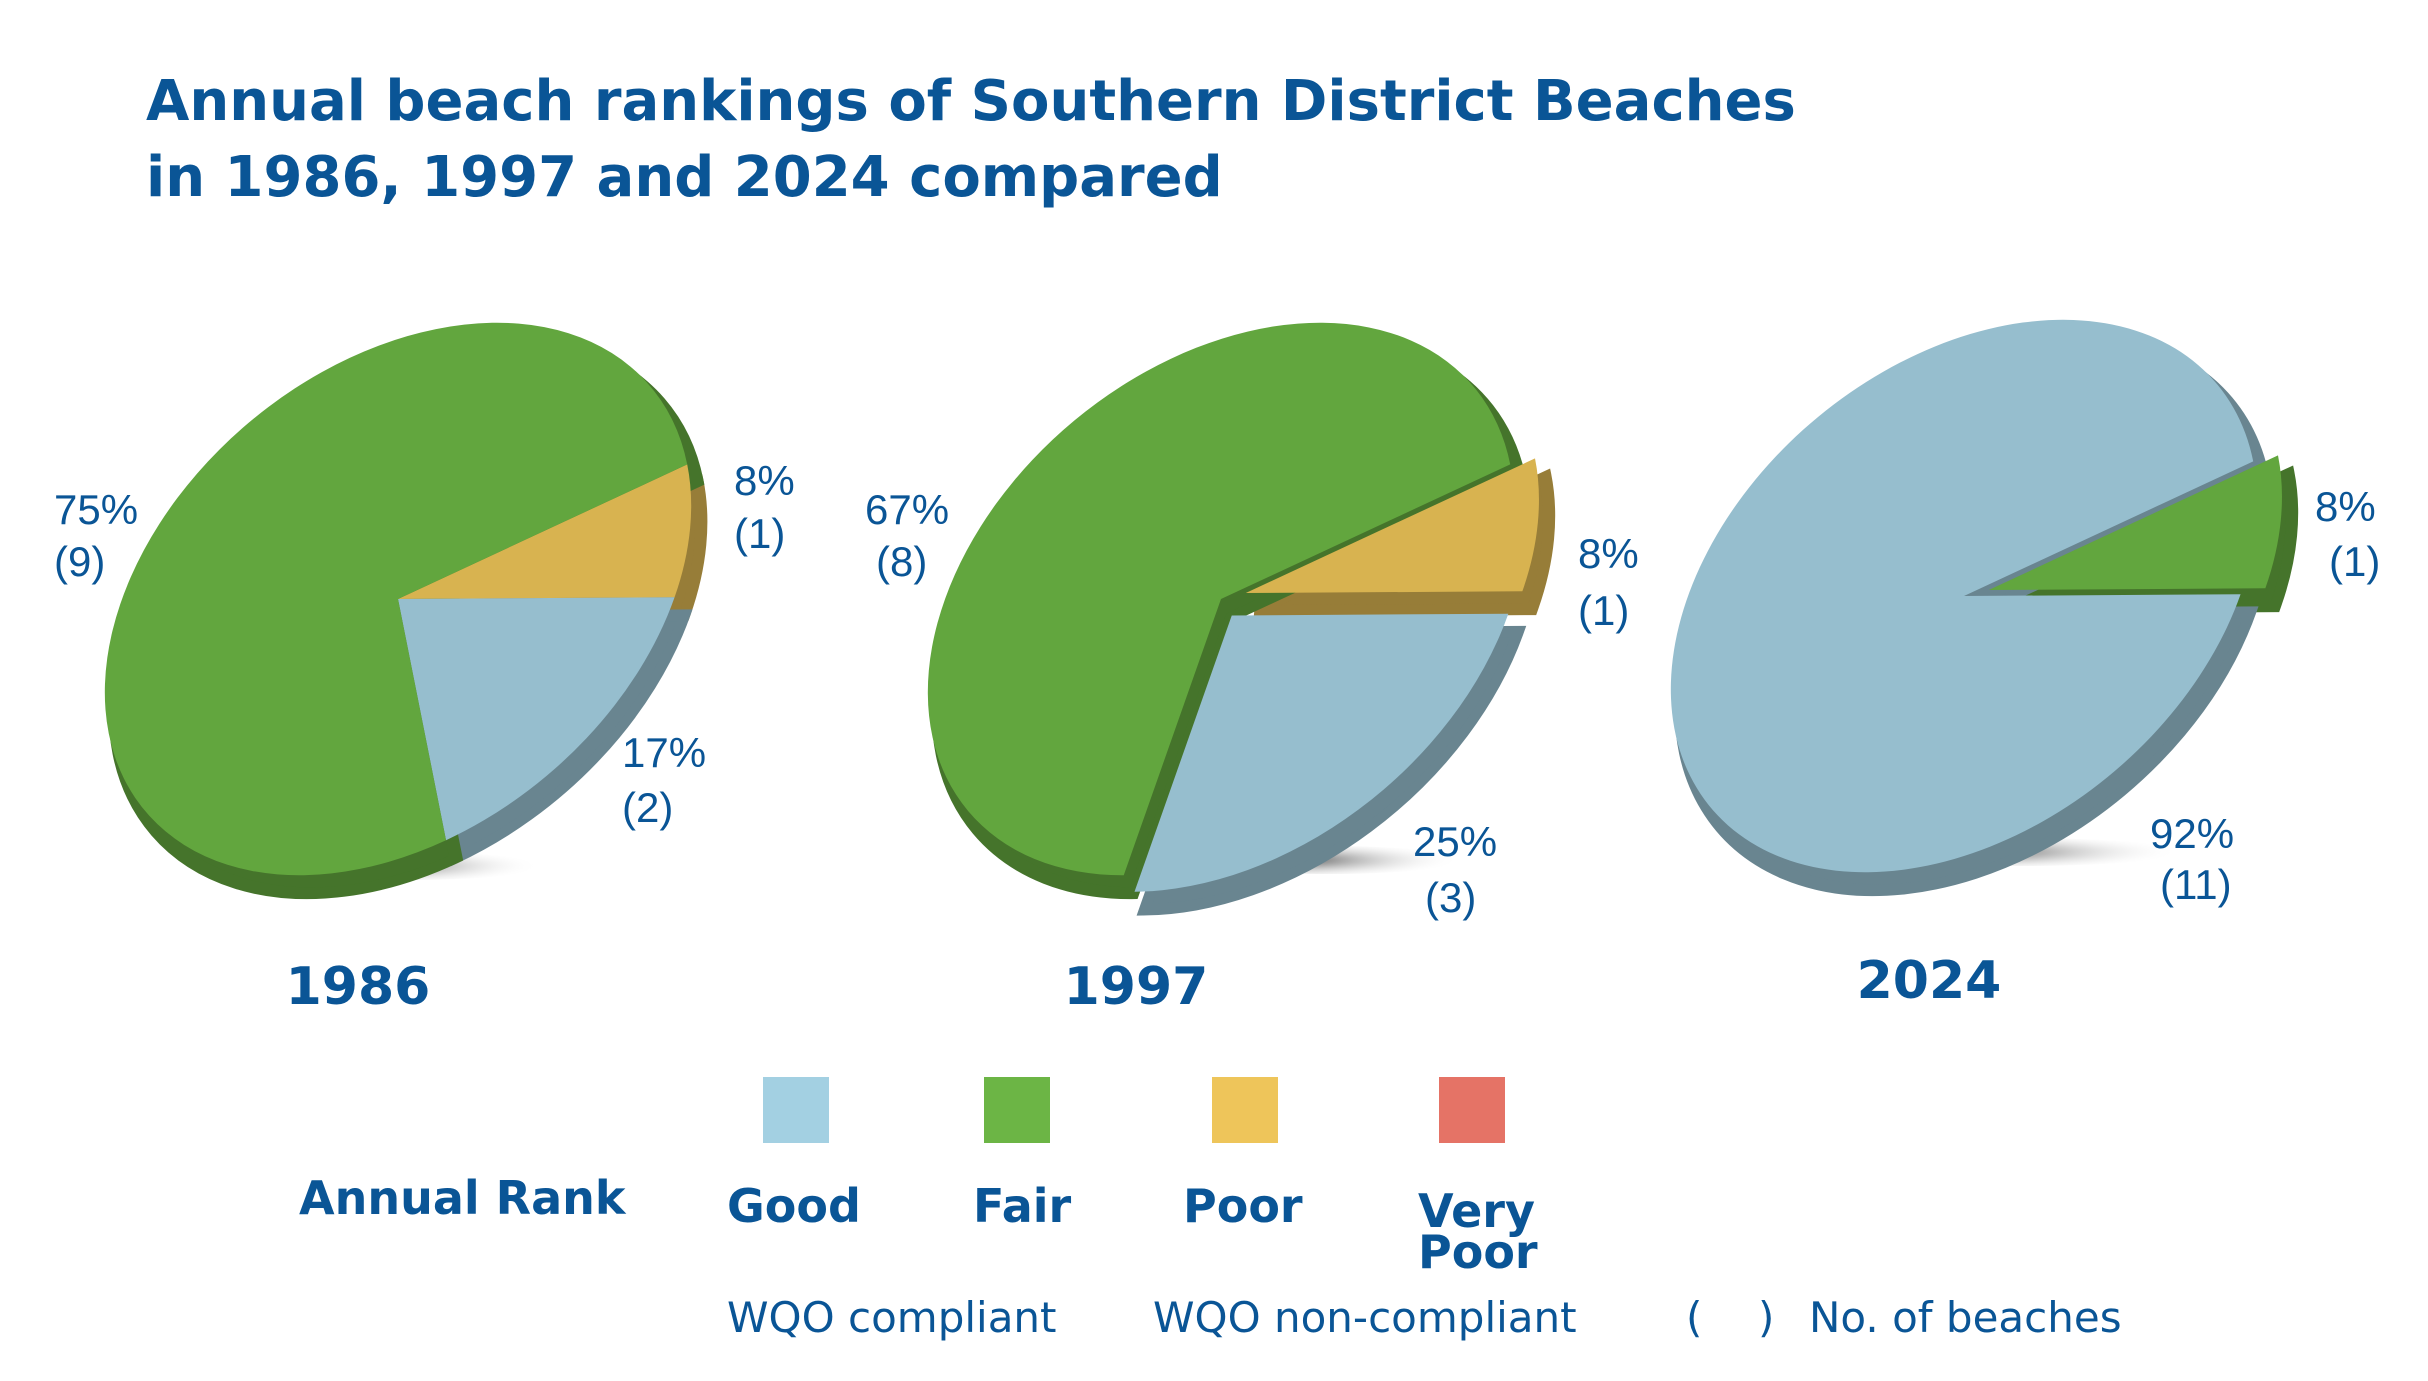 This screenshot has width=2428, height=1381. What do you see at coordinates (463, 1198) in the screenshot?
I see `legend-title: Annual Rank` at bounding box center [463, 1198].